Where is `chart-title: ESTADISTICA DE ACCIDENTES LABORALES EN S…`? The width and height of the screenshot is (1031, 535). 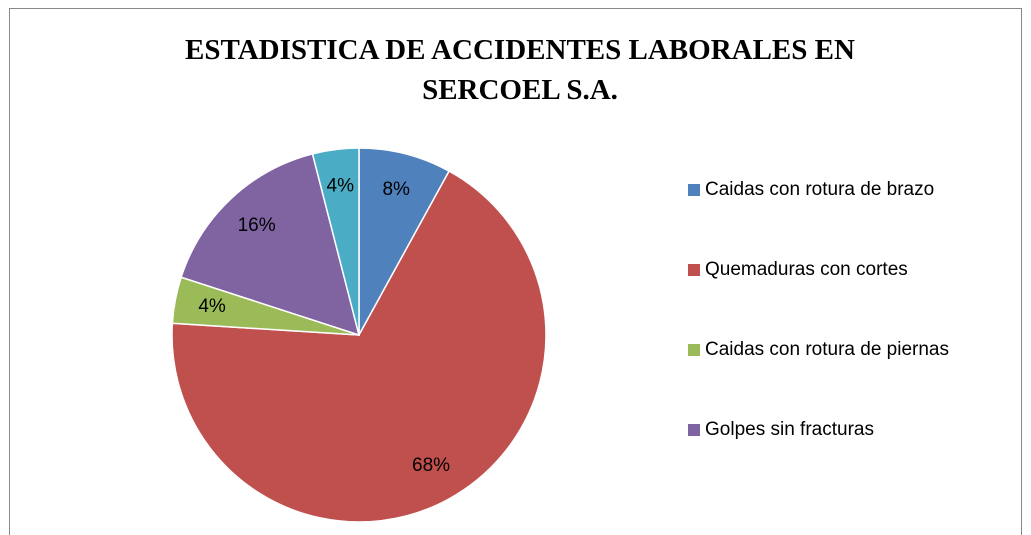 chart-title: ESTADISTICA DE ACCIDENTES LABORALES EN S… is located at coordinates (520, 70).